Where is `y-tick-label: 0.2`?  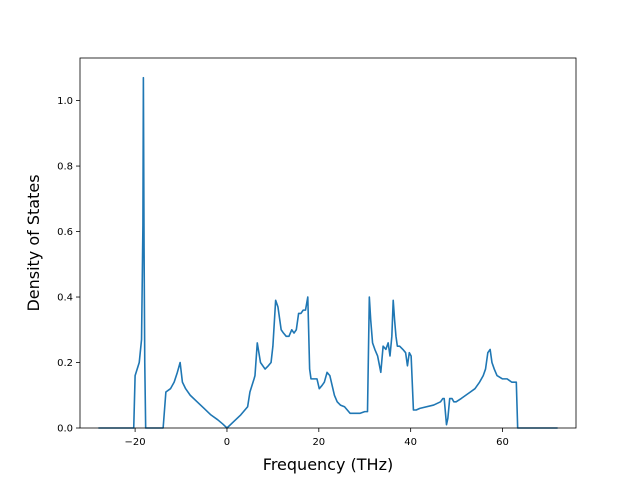
y-tick-label: 0.2 is located at coordinates (65, 363).